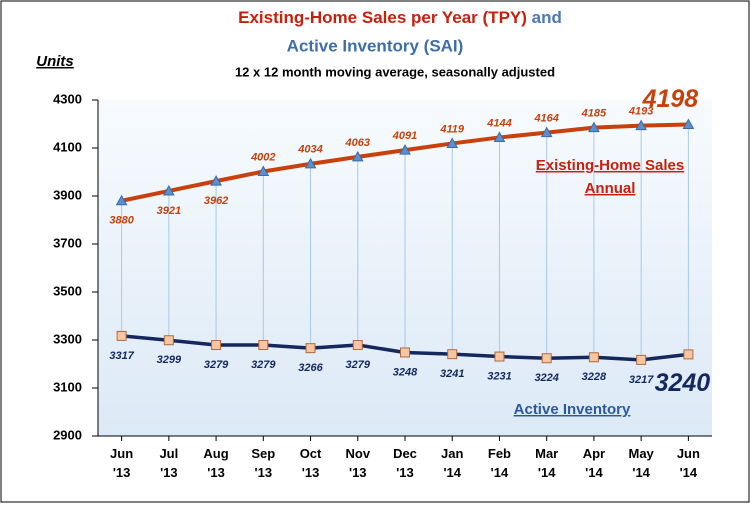  What do you see at coordinates (263, 463) in the screenshot?
I see `x-tick-label: Sep '13` at bounding box center [263, 463].